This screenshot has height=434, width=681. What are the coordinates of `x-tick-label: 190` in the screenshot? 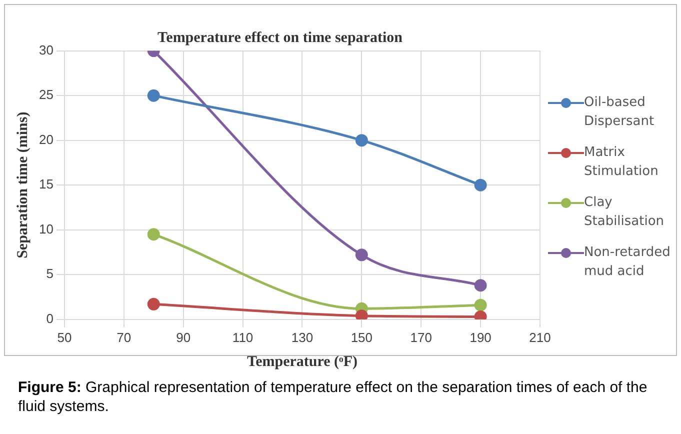 It's located at (481, 337).